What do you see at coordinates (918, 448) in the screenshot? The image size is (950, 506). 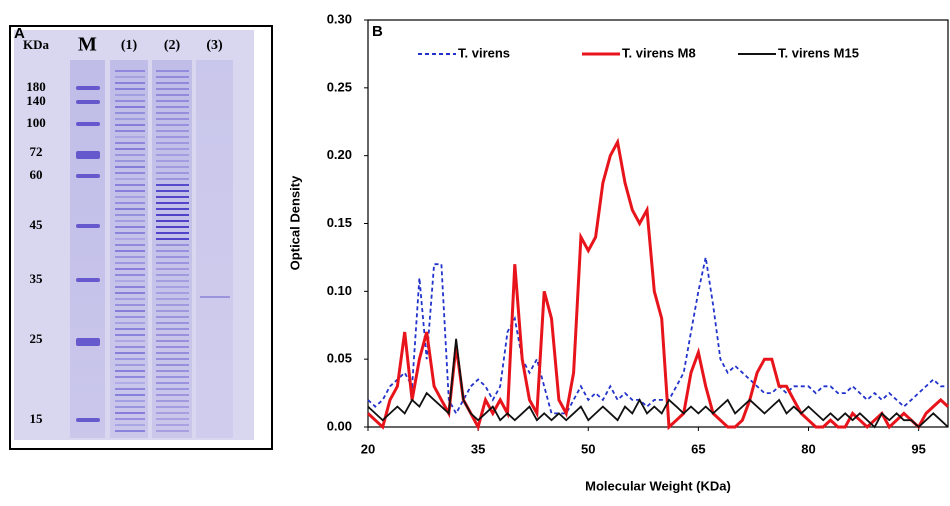 I see `x-tick-label: 95` at bounding box center [918, 448].